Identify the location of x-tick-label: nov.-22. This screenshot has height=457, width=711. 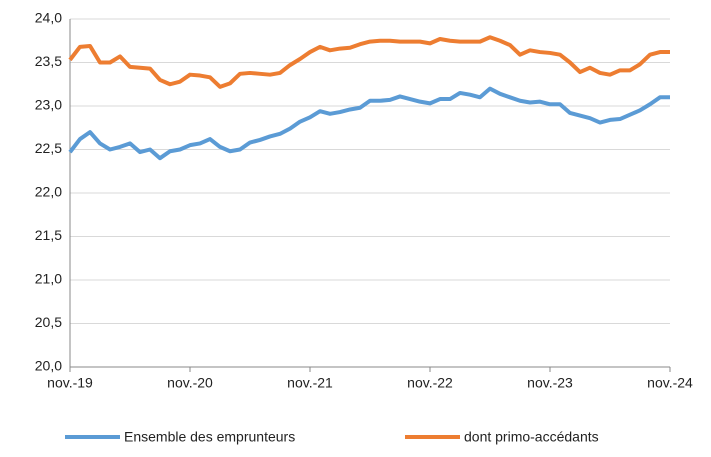
(430, 383).